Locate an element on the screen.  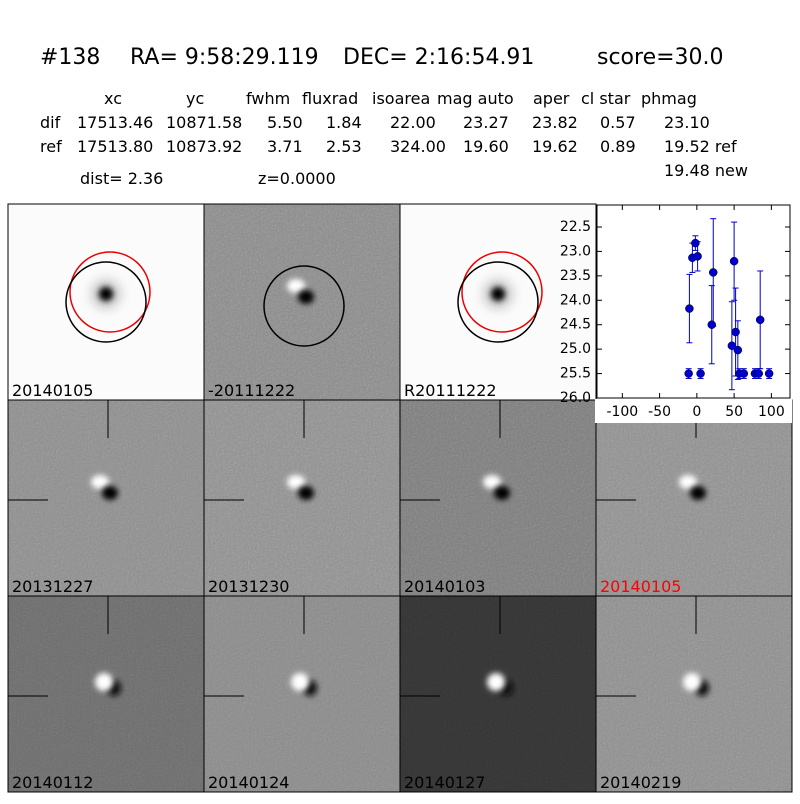
row-label: dif is located at coordinates (50, 122).